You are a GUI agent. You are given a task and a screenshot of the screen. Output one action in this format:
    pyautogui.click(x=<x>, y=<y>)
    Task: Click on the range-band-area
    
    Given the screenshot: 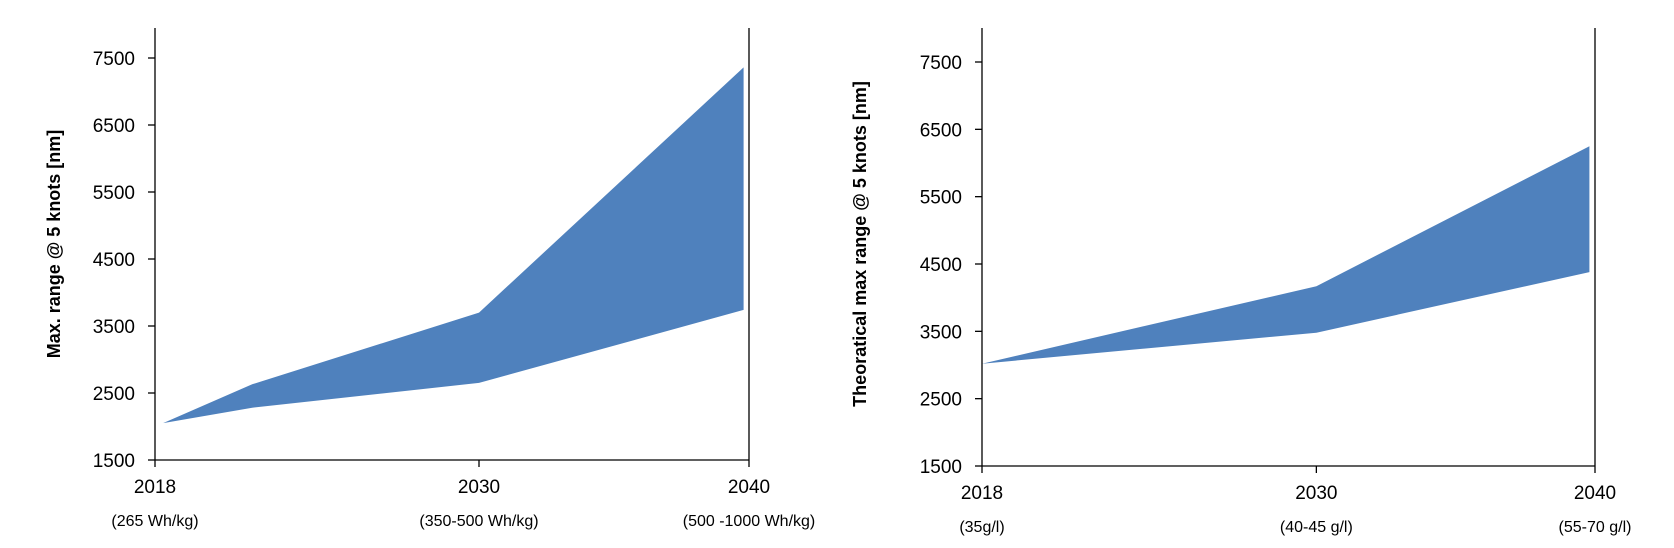 What is the action you would take?
    pyautogui.click(x=1286, y=255)
    